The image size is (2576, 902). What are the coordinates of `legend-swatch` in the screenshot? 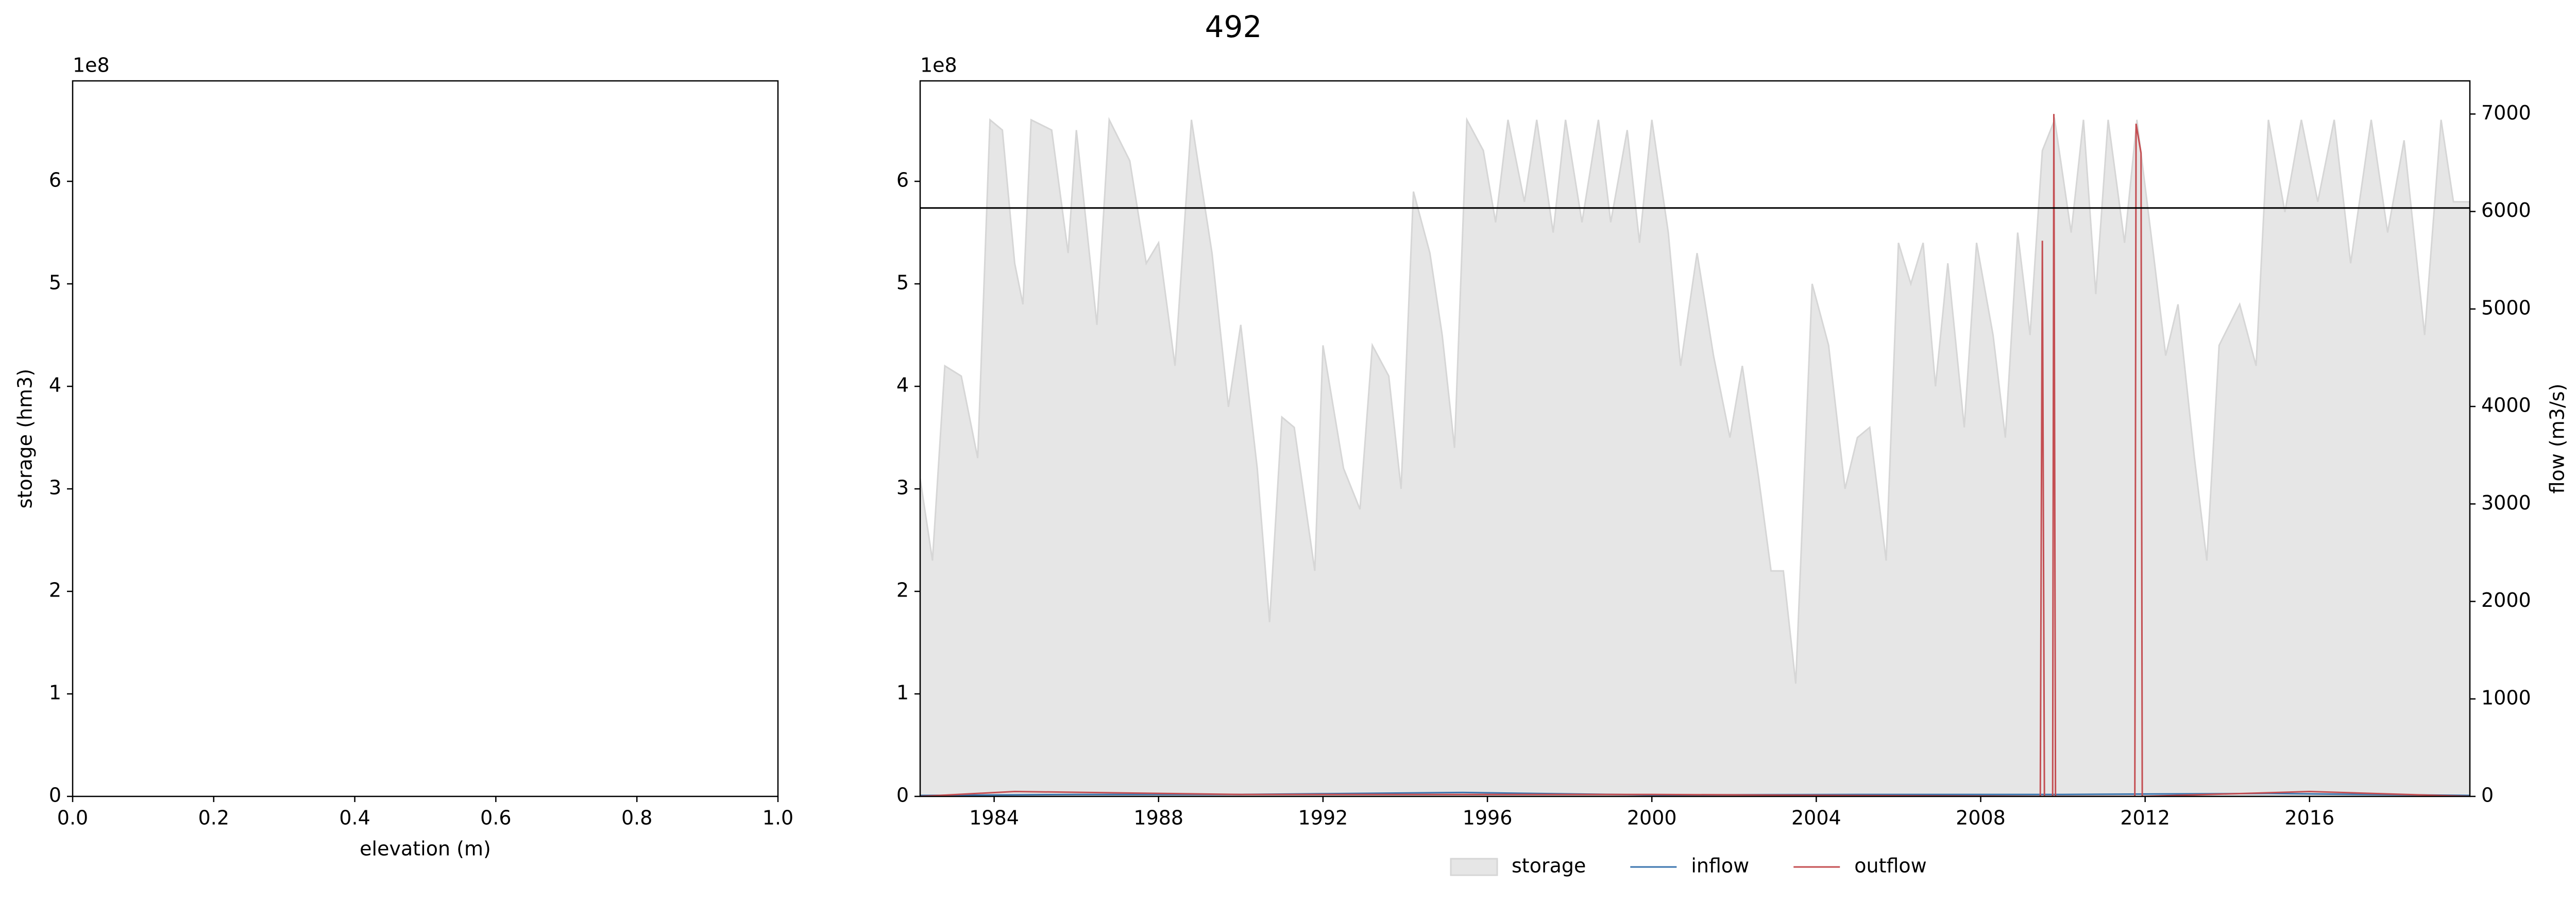 It's located at (1474, 867).